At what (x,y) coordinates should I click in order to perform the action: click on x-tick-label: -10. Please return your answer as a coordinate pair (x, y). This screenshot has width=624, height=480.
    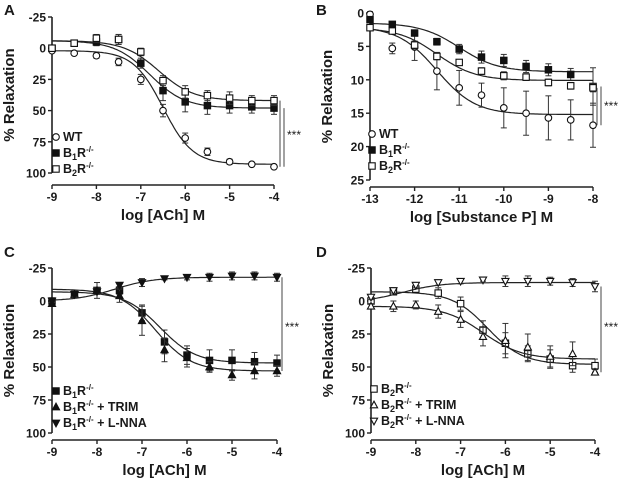
    Looking at the image, I should click on (504, 199).